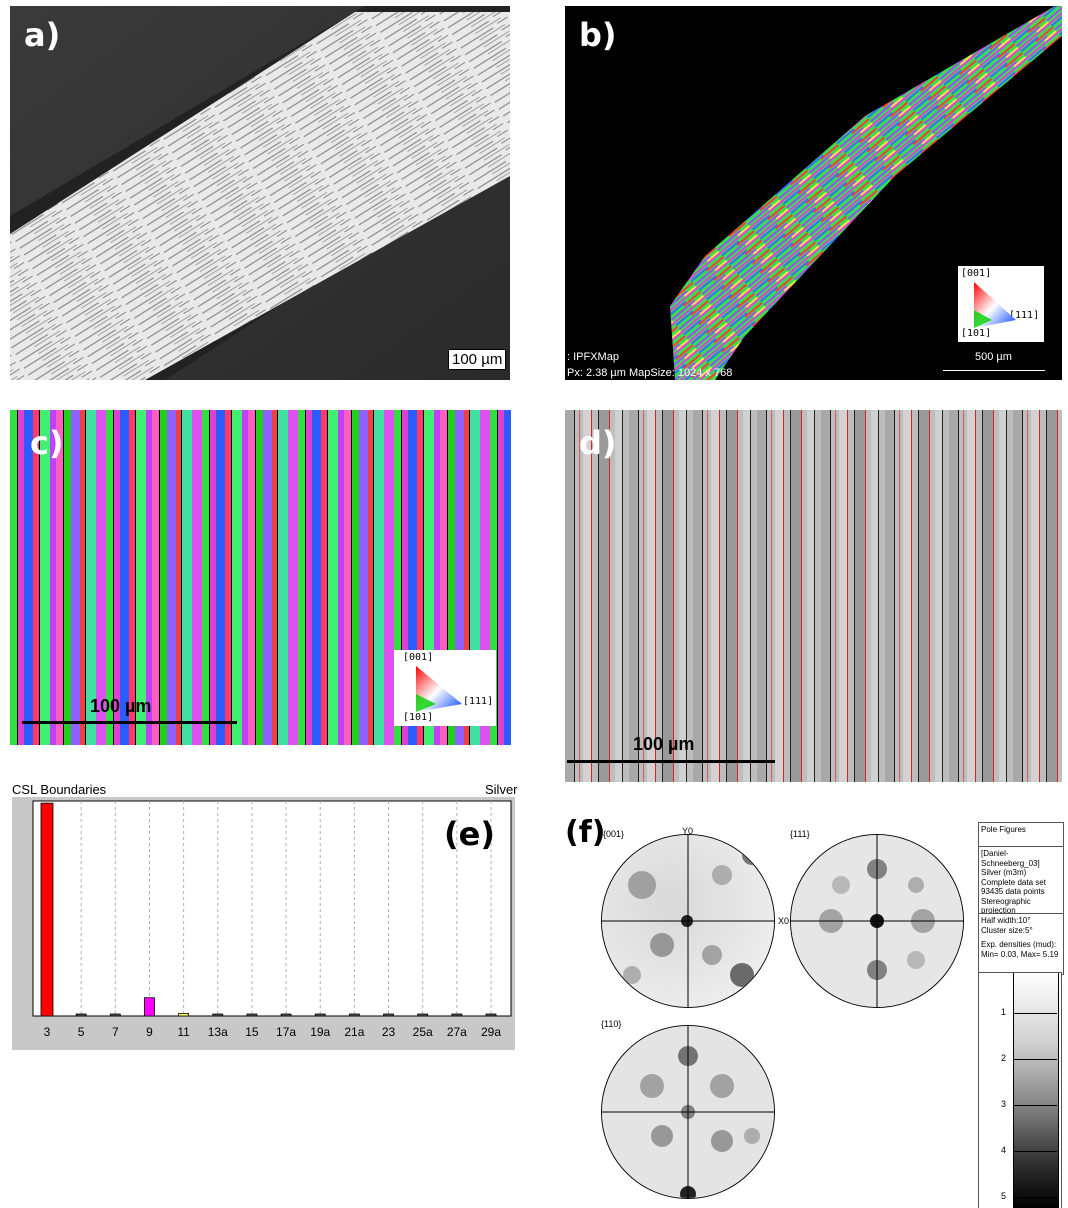  What do you see at coordinates (1004, 1058) in the screenshot?
I see `colorbar-tick-label: 2` at bounding box center [1004, 1058].